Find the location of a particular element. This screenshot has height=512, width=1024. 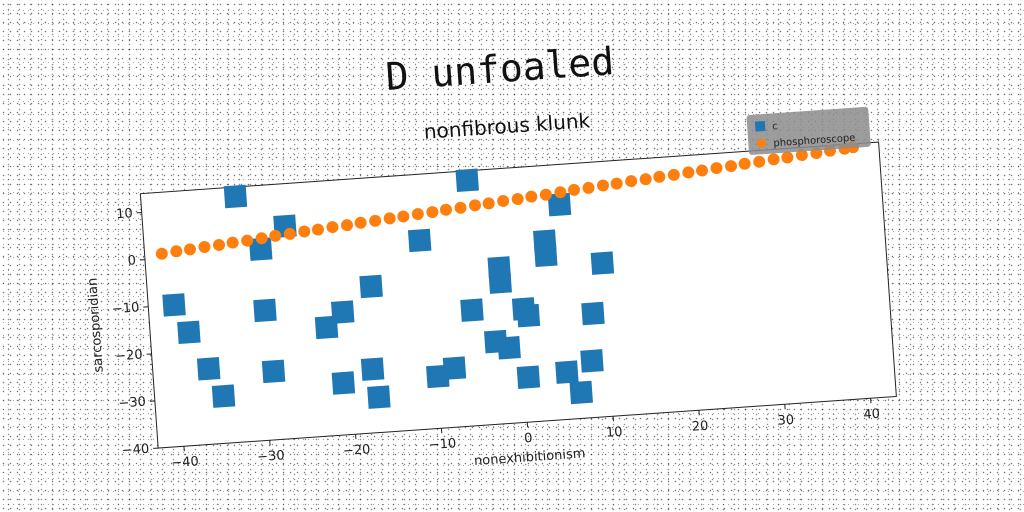

legend-swatch-c is located at coordinates (760, 126).